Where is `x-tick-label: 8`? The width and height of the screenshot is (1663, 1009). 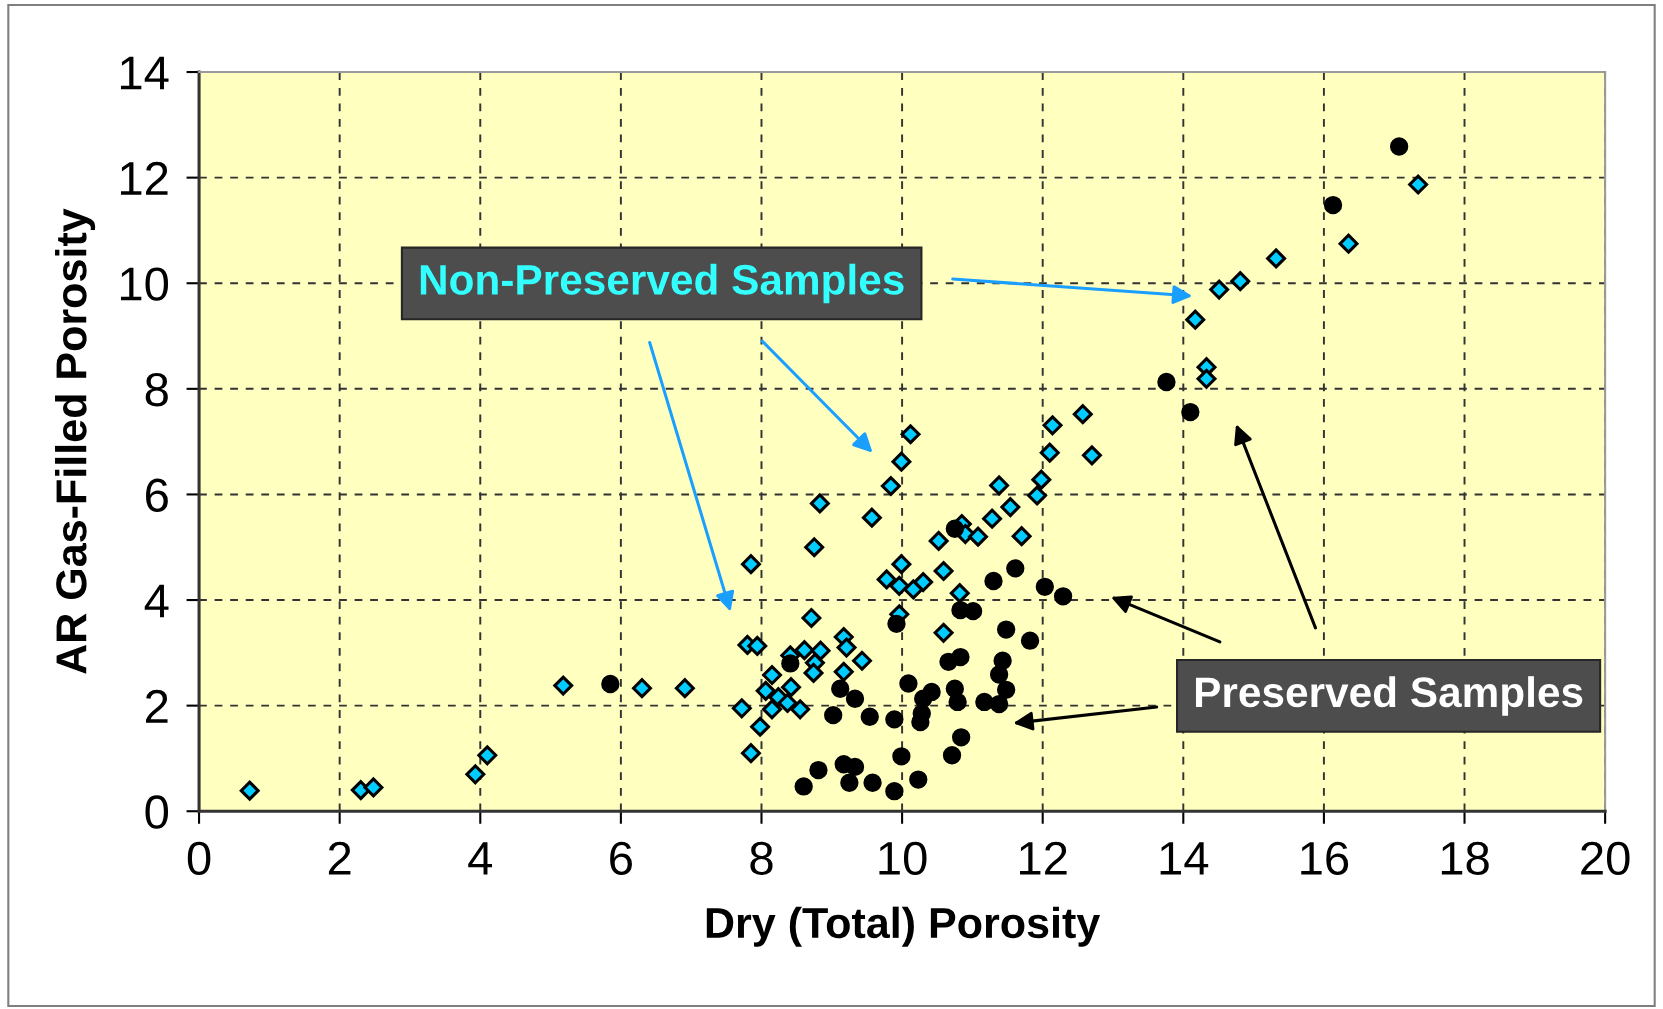 x-tick-label: 8 is located at coordinates (761, 858).